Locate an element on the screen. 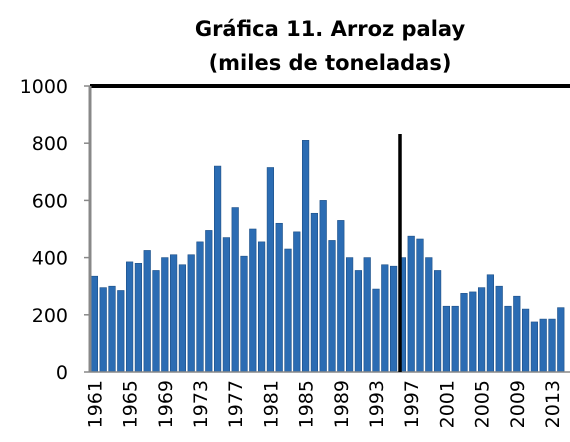 This screenshot has height=442, width=570. y-tick-label: 0 is located at coordinates (62, 373).